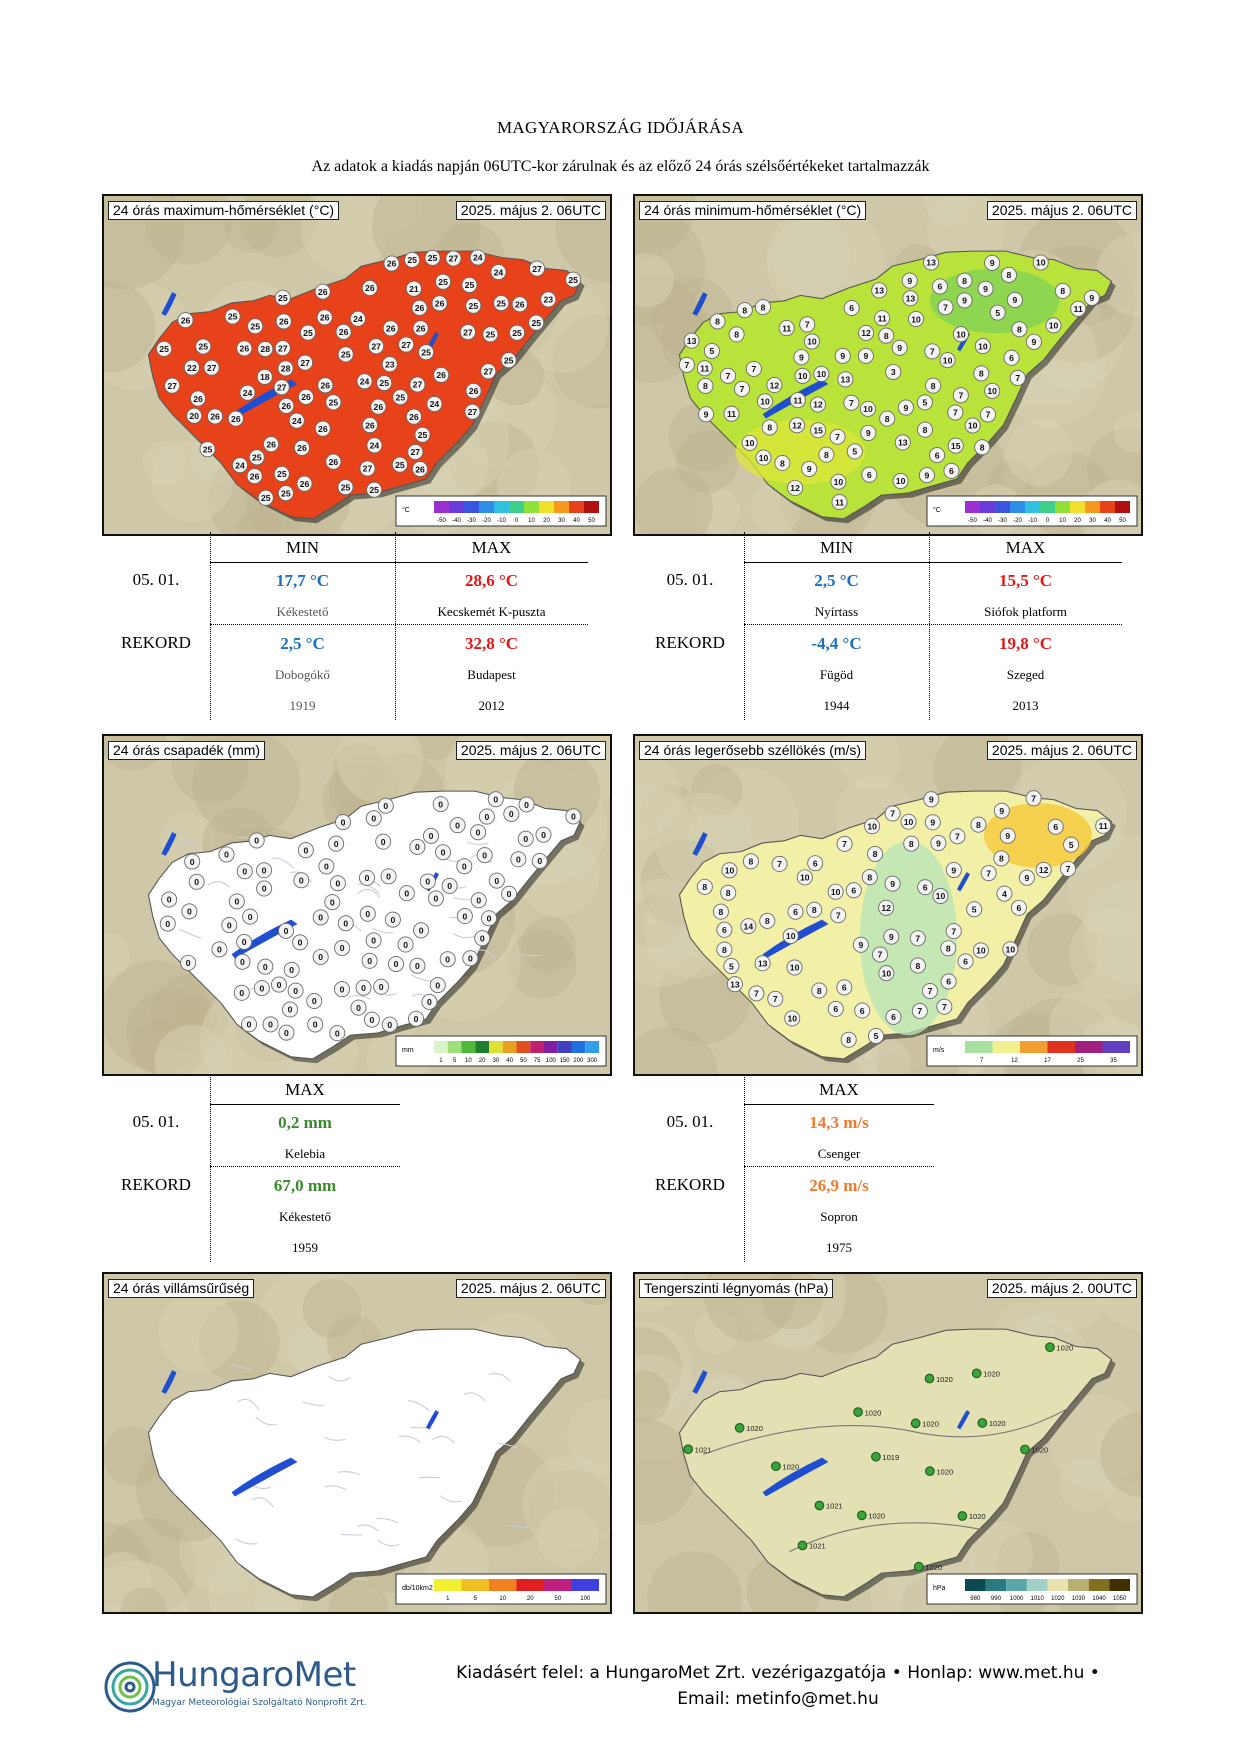  What do you see at coordinates (585, 1599) in the screenshot?
I see `legend-tick: 100` at bounding box center [585, 1599].